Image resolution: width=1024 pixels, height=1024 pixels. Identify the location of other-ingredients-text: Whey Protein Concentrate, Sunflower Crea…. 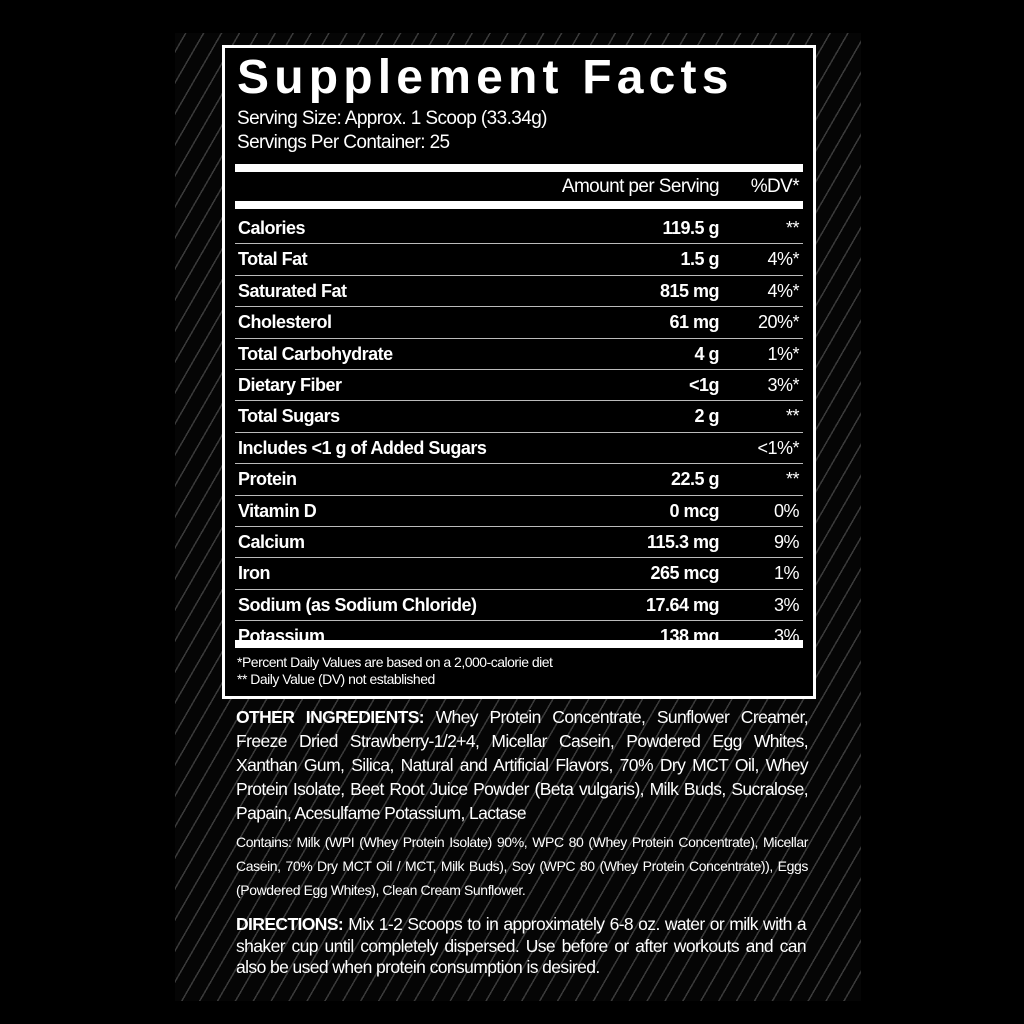
(522, 765).